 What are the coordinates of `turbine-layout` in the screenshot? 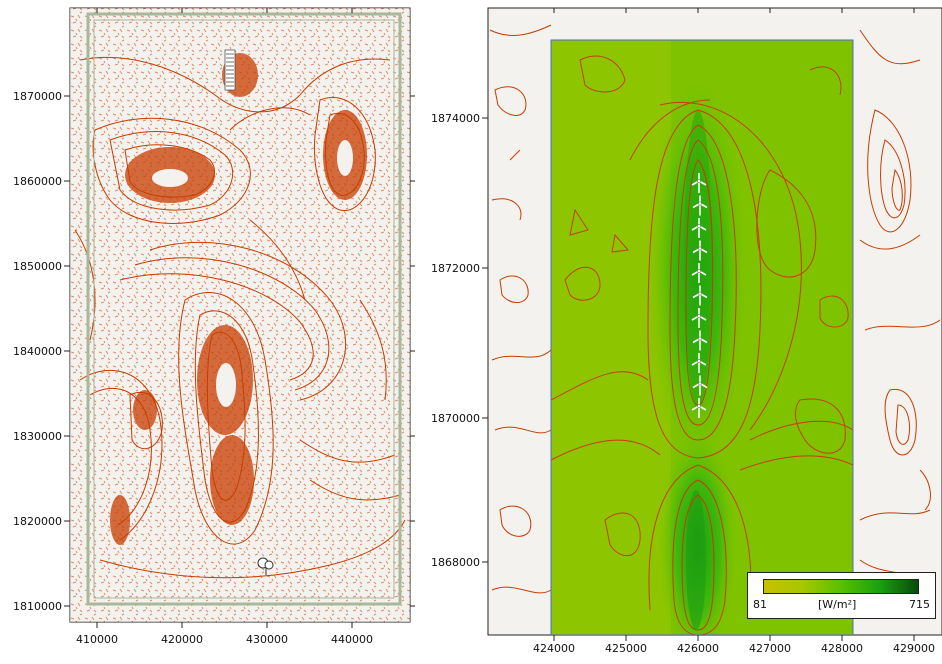 It's located at (699, 295).